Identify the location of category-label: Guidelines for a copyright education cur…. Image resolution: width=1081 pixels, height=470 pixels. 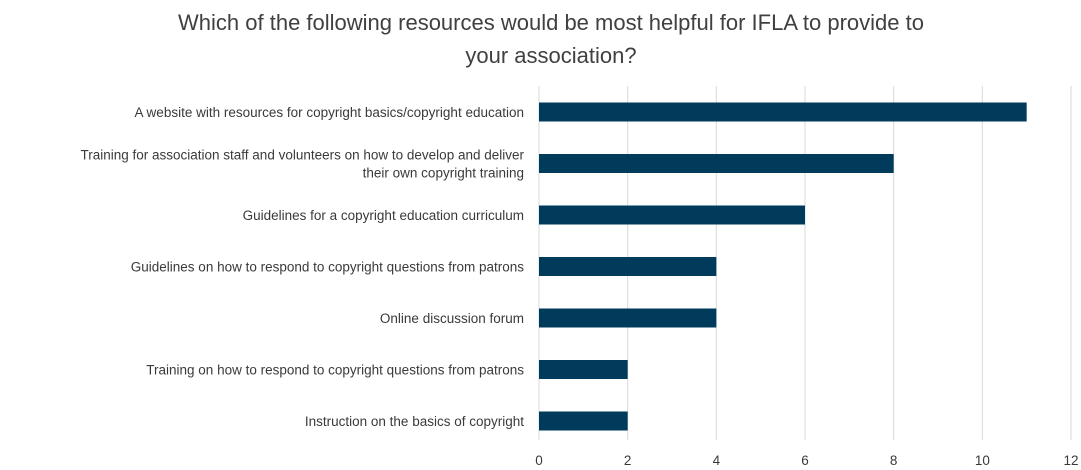
(383, 215).